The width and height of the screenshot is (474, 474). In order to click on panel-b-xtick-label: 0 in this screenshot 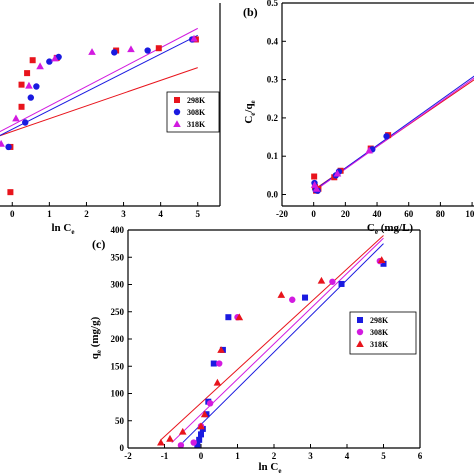, I will do `click(313, 214)`.